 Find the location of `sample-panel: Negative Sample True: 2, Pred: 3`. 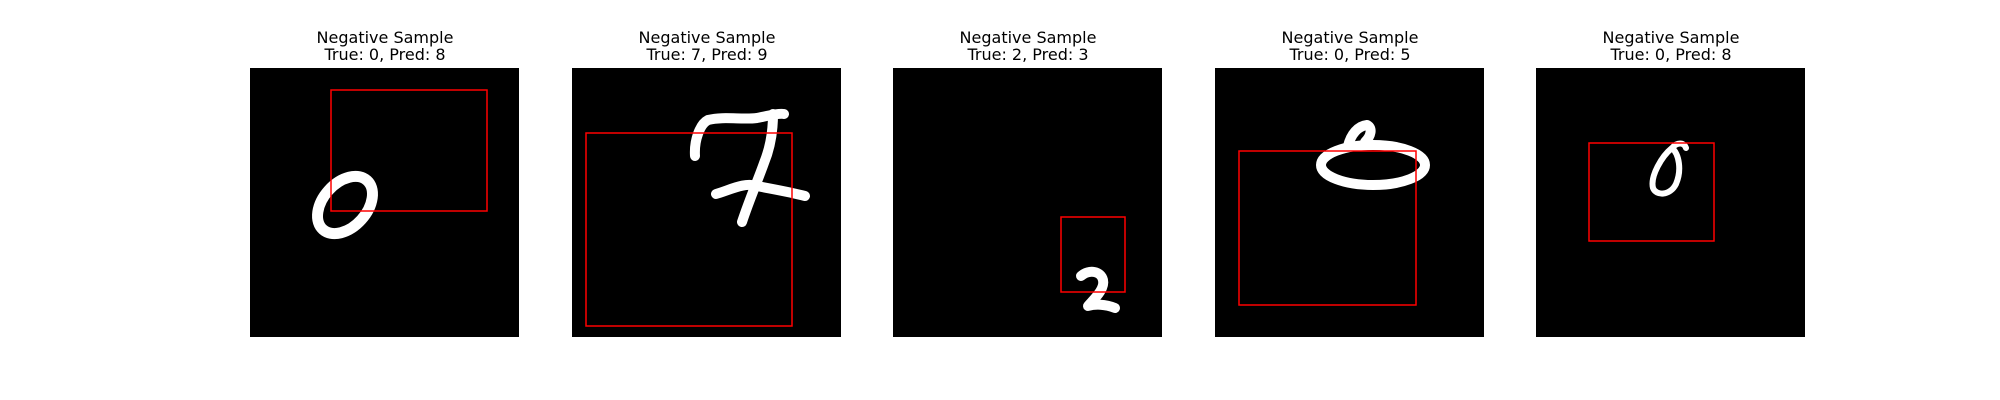

sample-panel: Negative Sample True: 2, Pred: 3 is located at coordinates (1028, 200).